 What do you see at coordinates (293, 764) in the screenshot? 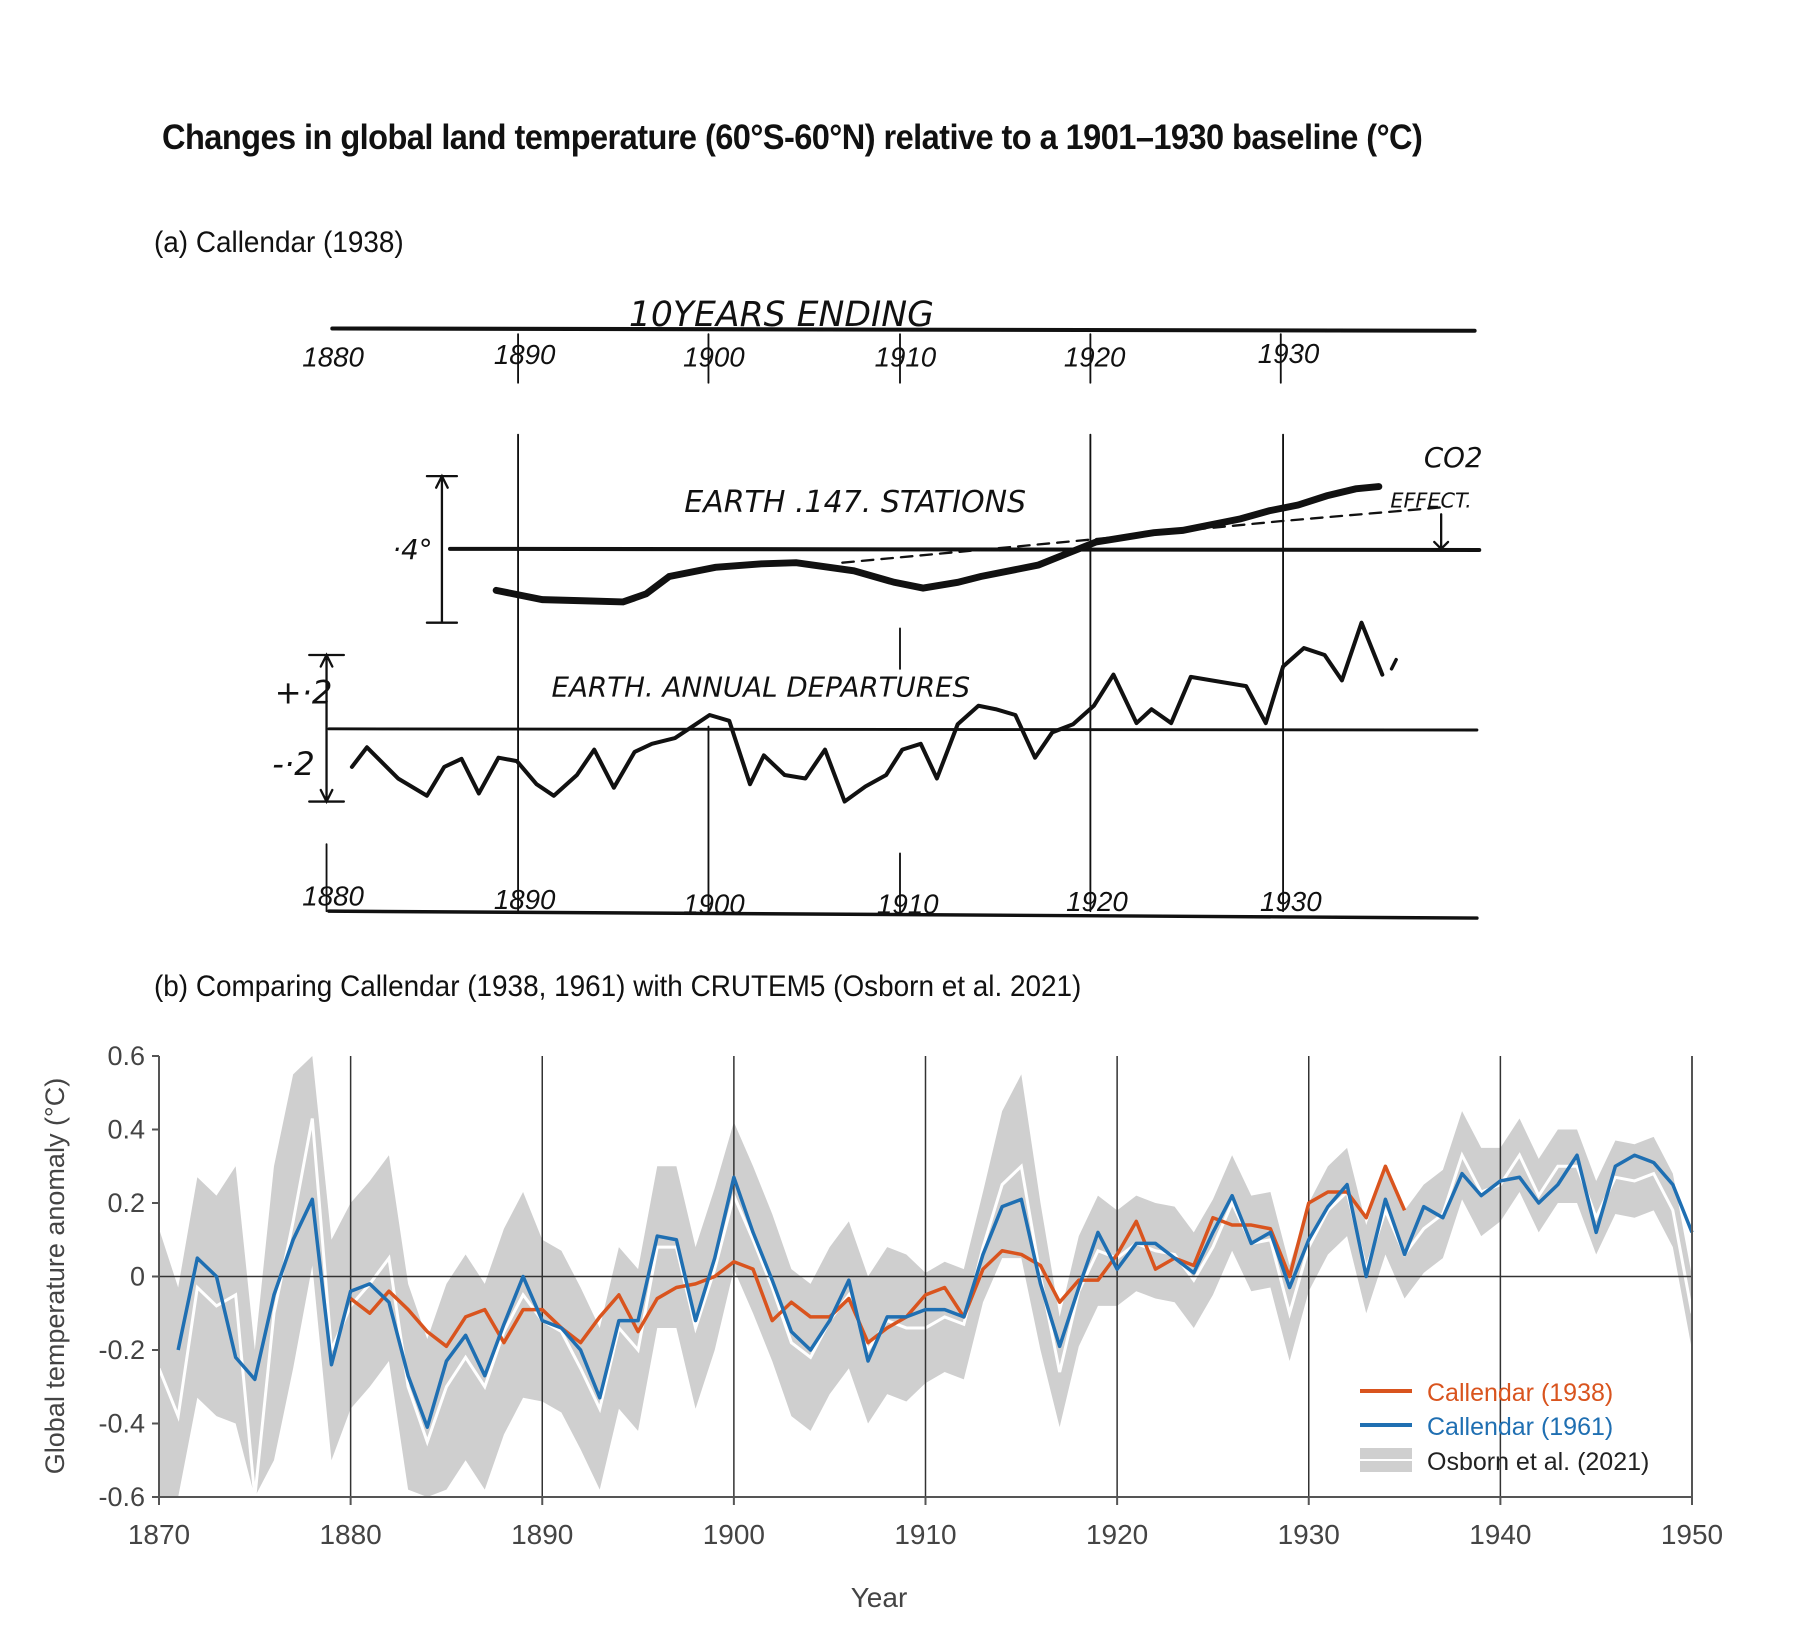
I see `minus-02-label: -·2` at bounding box center [293, 764].